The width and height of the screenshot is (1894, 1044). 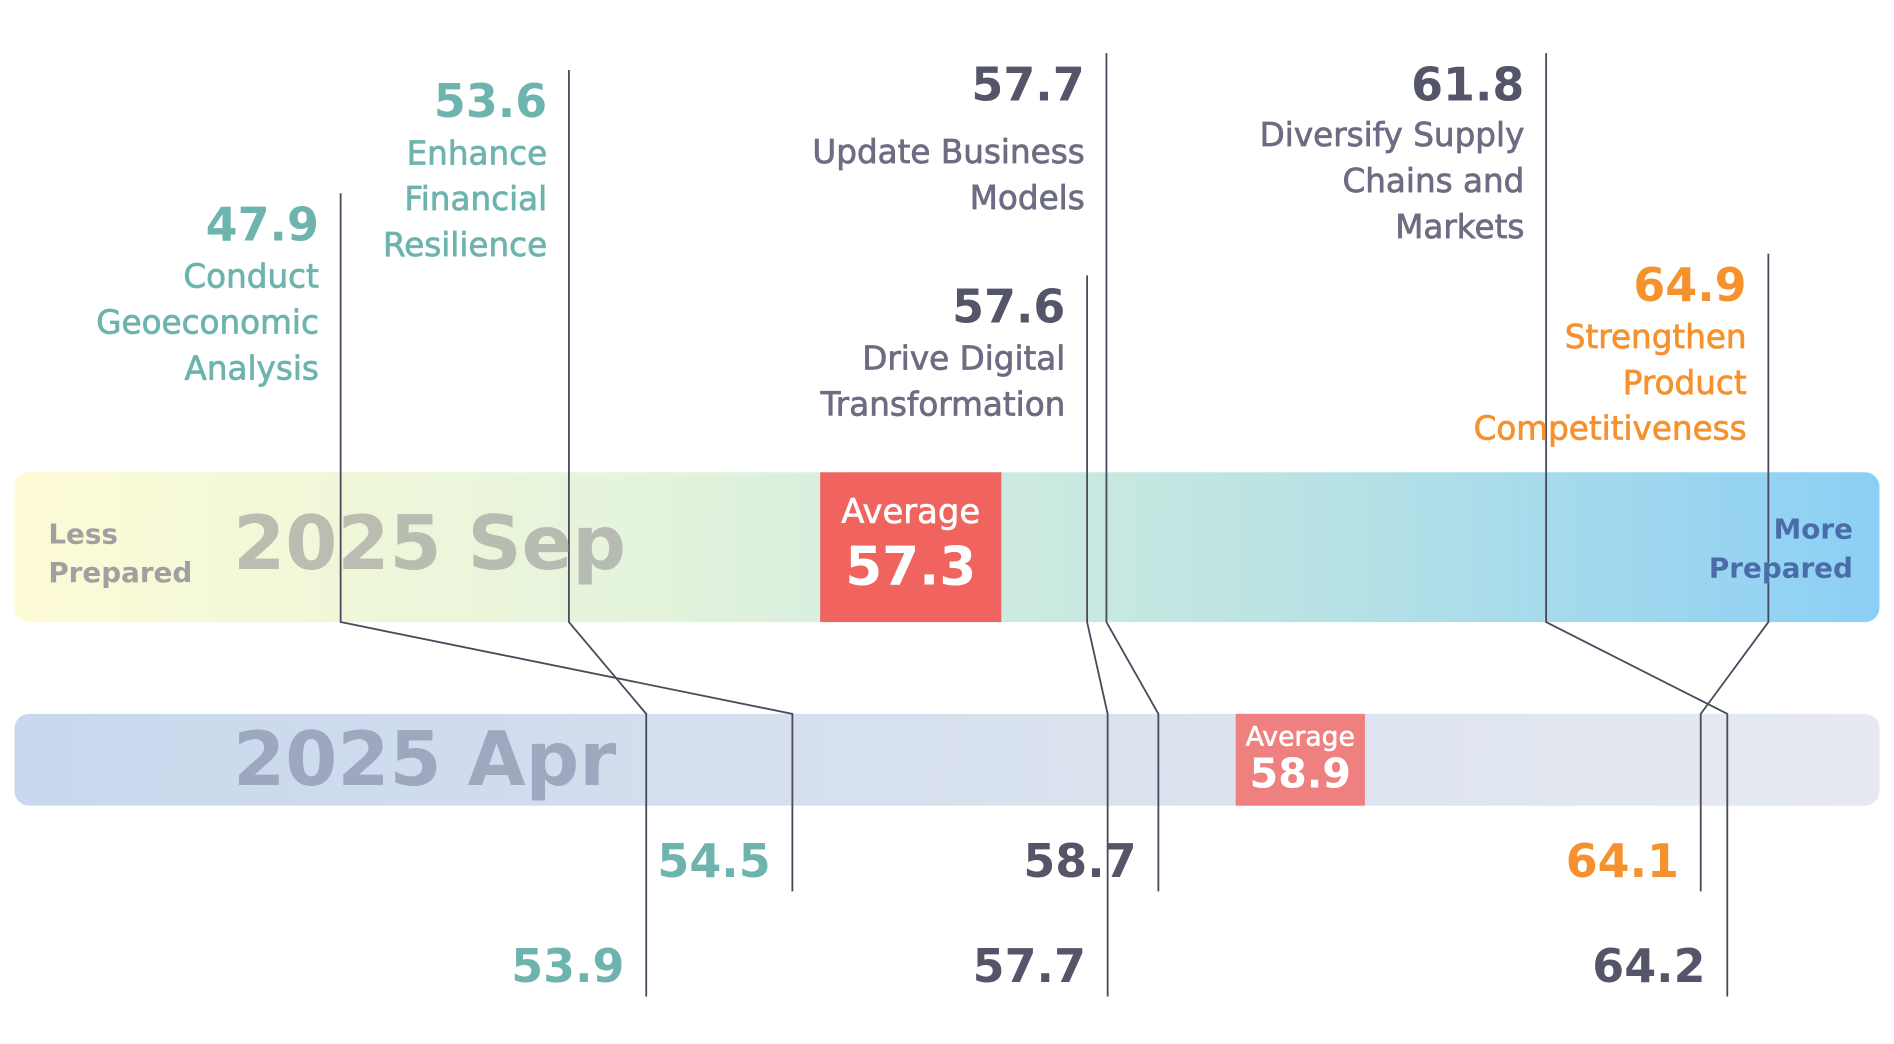 I want to click on sep-value: 64.9, so click(x=1690, y=285).